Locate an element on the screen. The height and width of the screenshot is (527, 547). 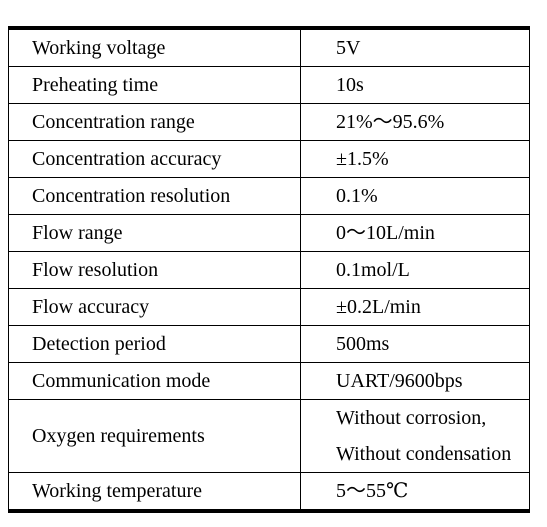
value-cell: Without corrosion, Without condensation is located at coordinates (415, 436).